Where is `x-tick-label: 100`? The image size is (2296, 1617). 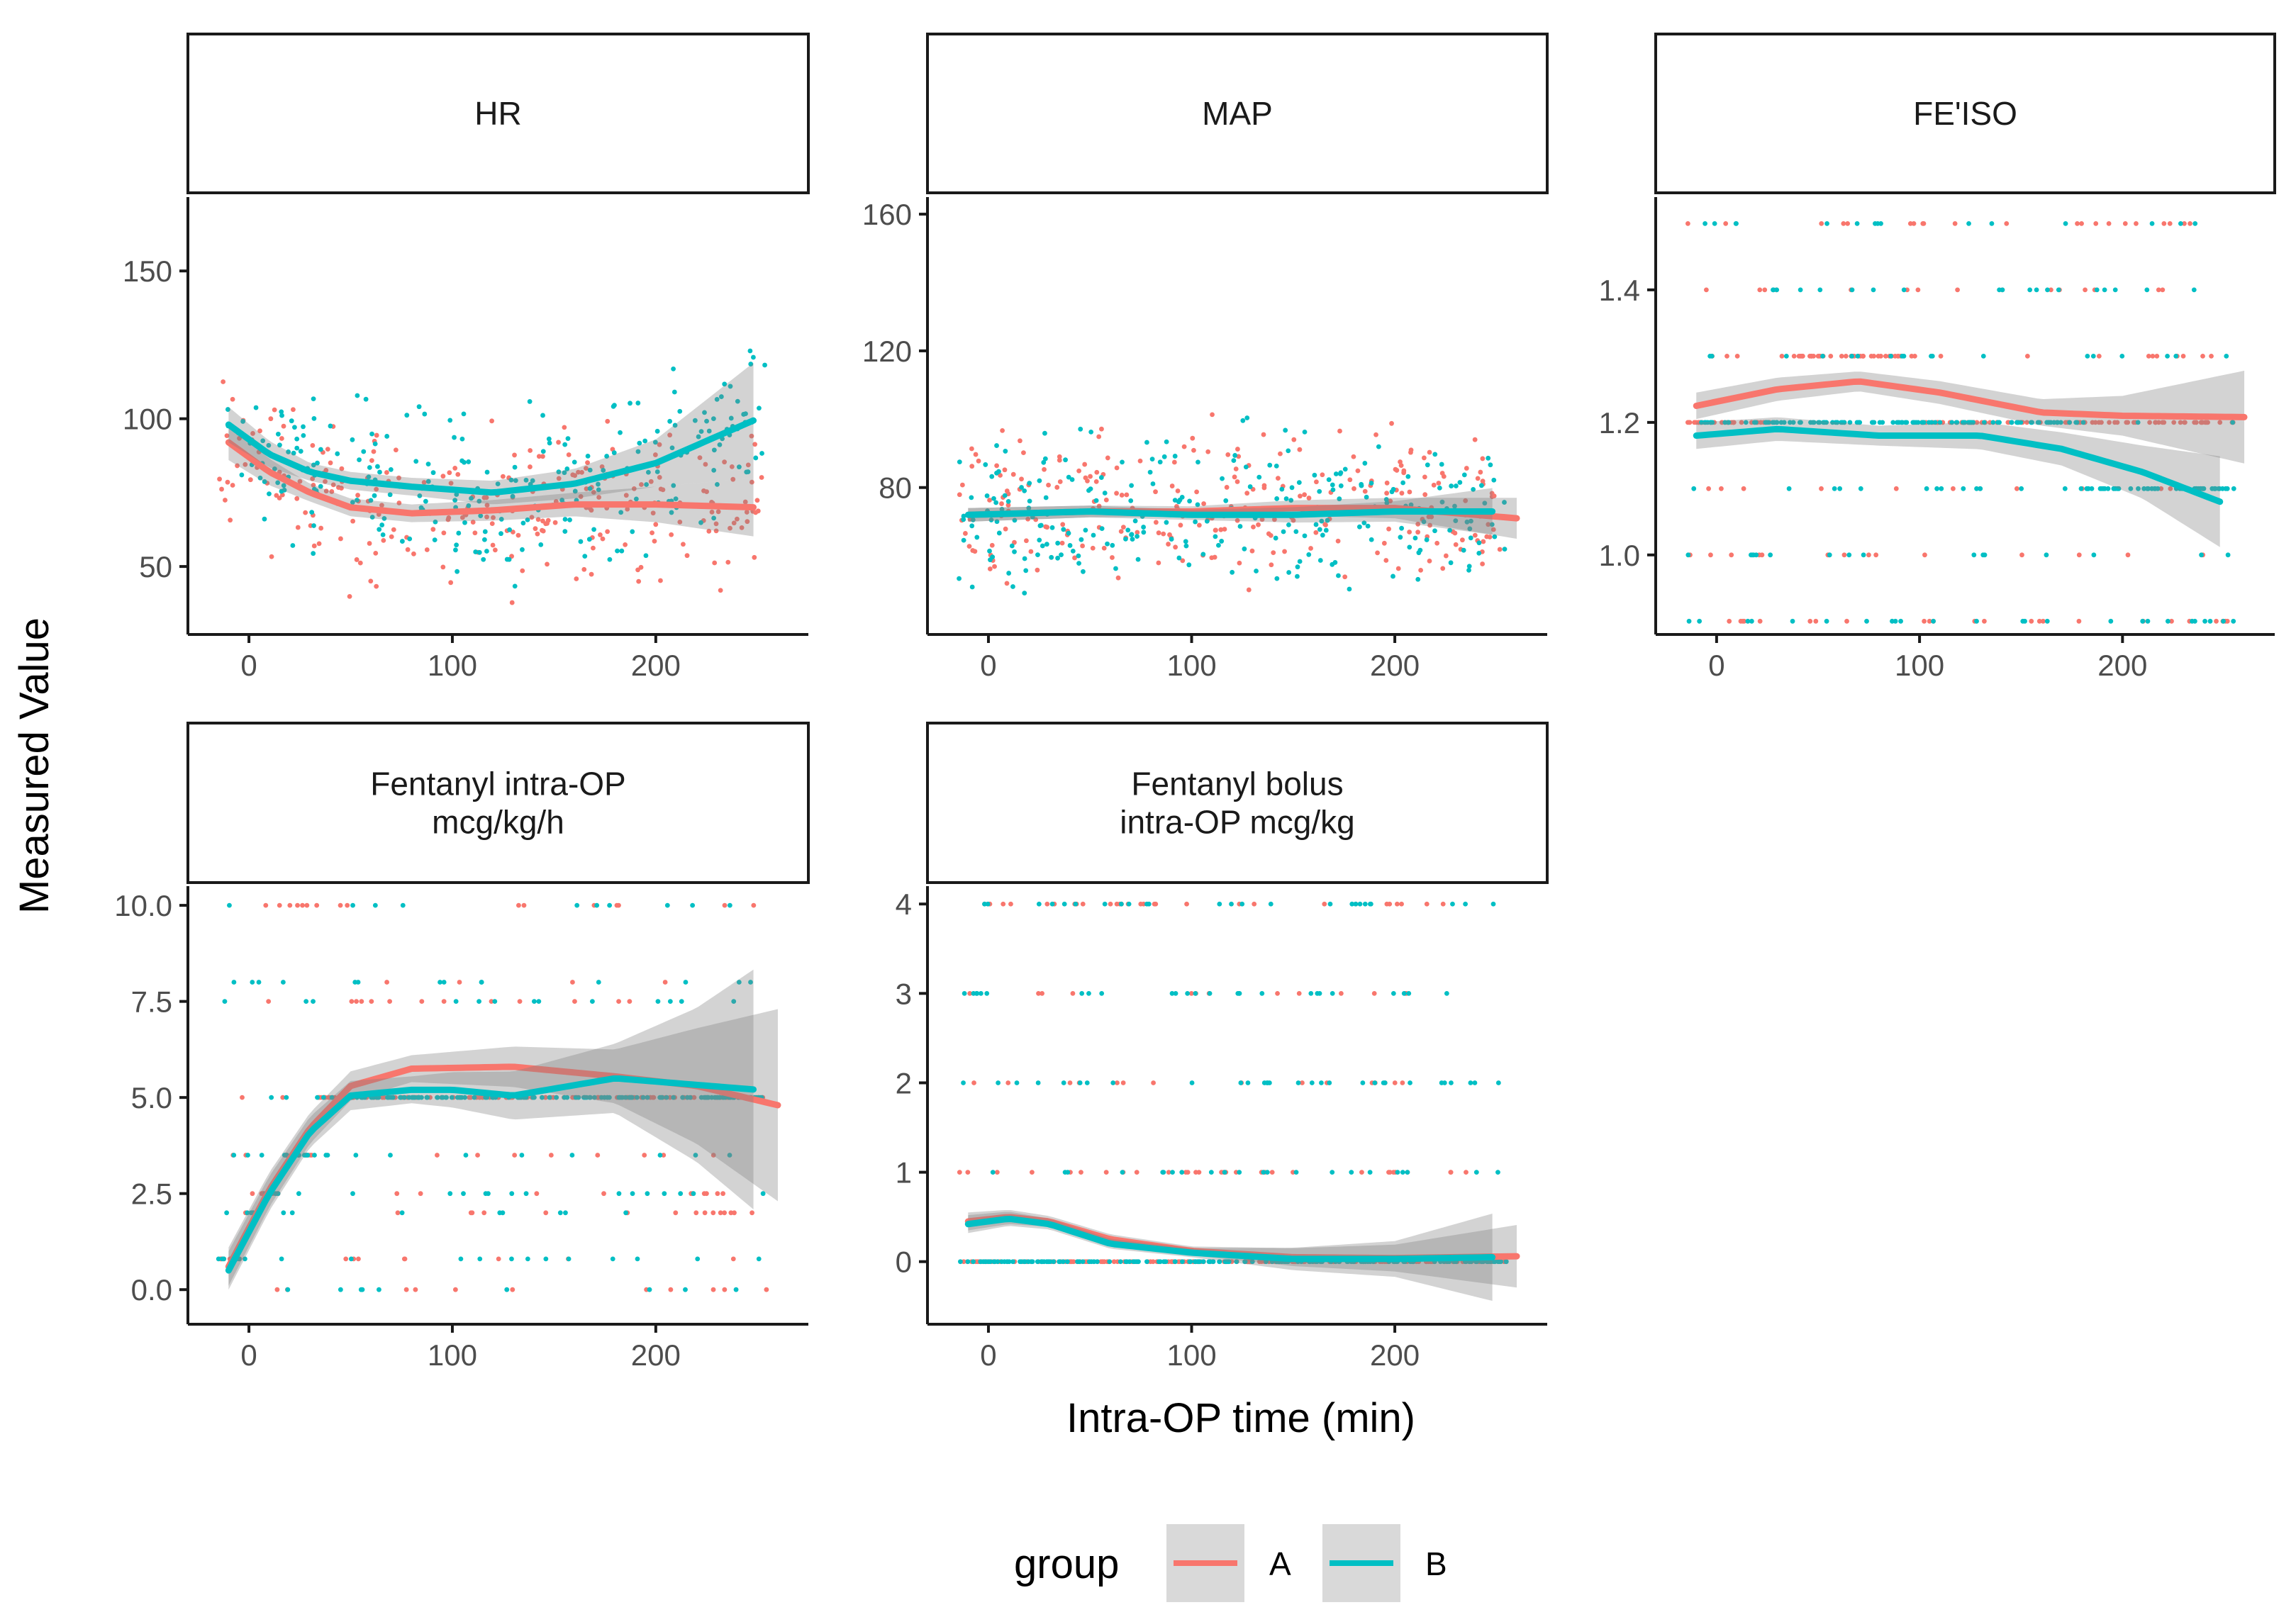
x-tick-label: 100 is located at coordinates (452, 666).